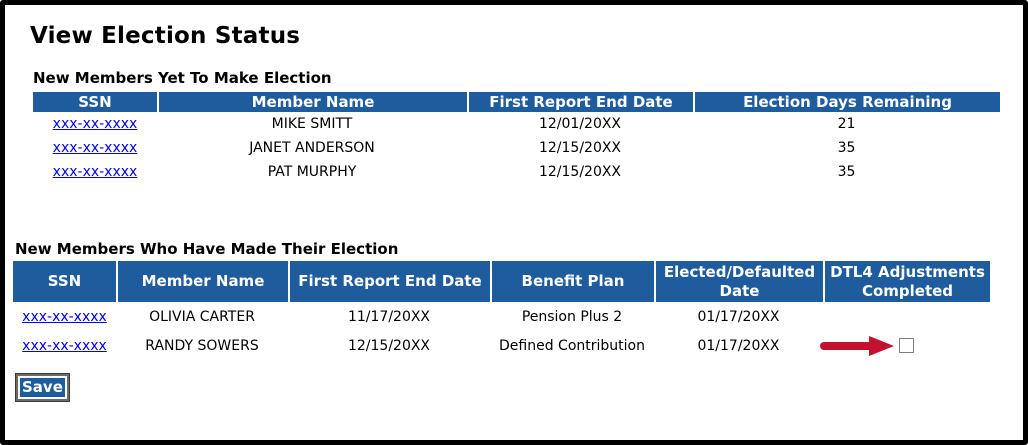 The width and height of the screenshot is (1028, 445). What do you see at coordinates (738, 281) in the screenshot?
I see `column-header-elected-defaulted-date: Elected/Defaulted Date` at bounding box center [738, 281].